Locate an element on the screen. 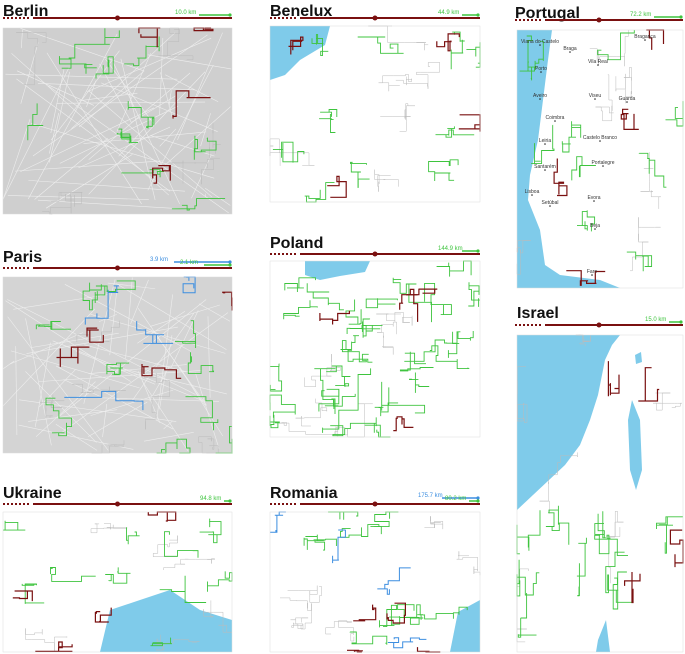  place-label: Leiria is located at coordinates (545, 141).